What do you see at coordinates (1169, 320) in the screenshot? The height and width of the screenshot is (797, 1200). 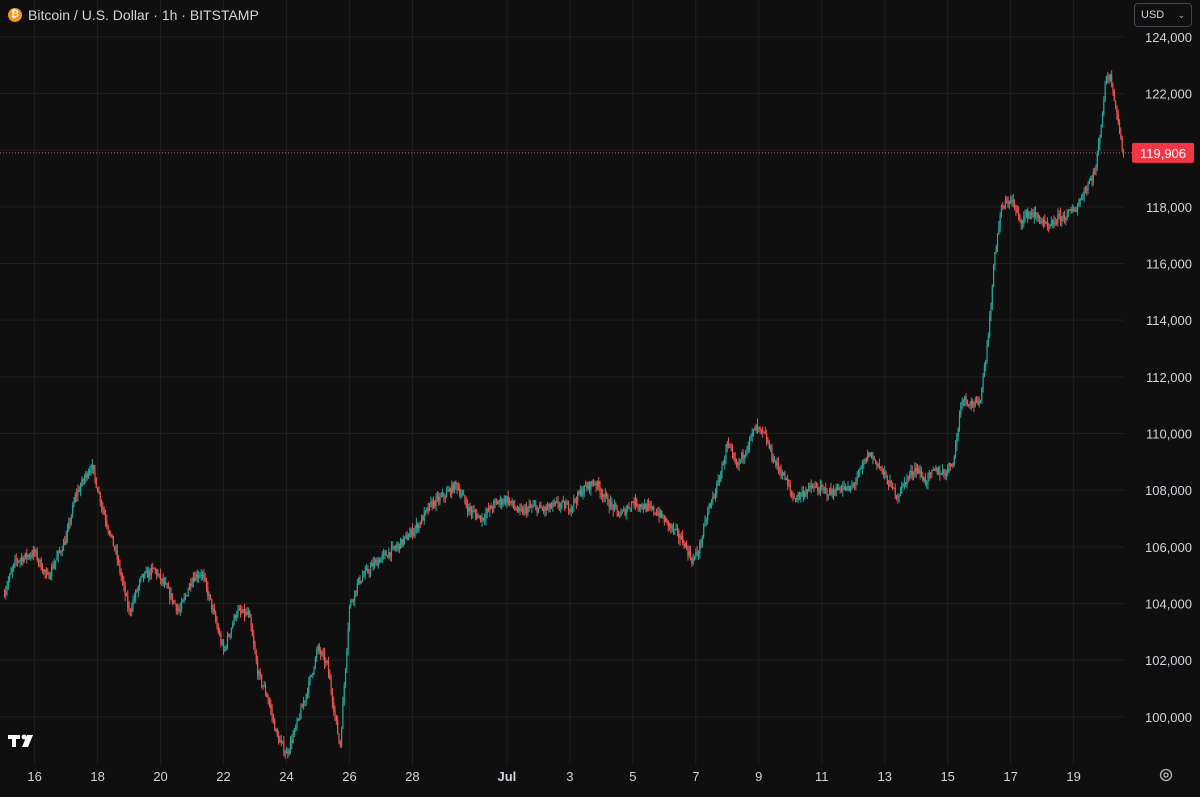 I see `y-tick-label: 114,000` at bounding box center [1169, 320].